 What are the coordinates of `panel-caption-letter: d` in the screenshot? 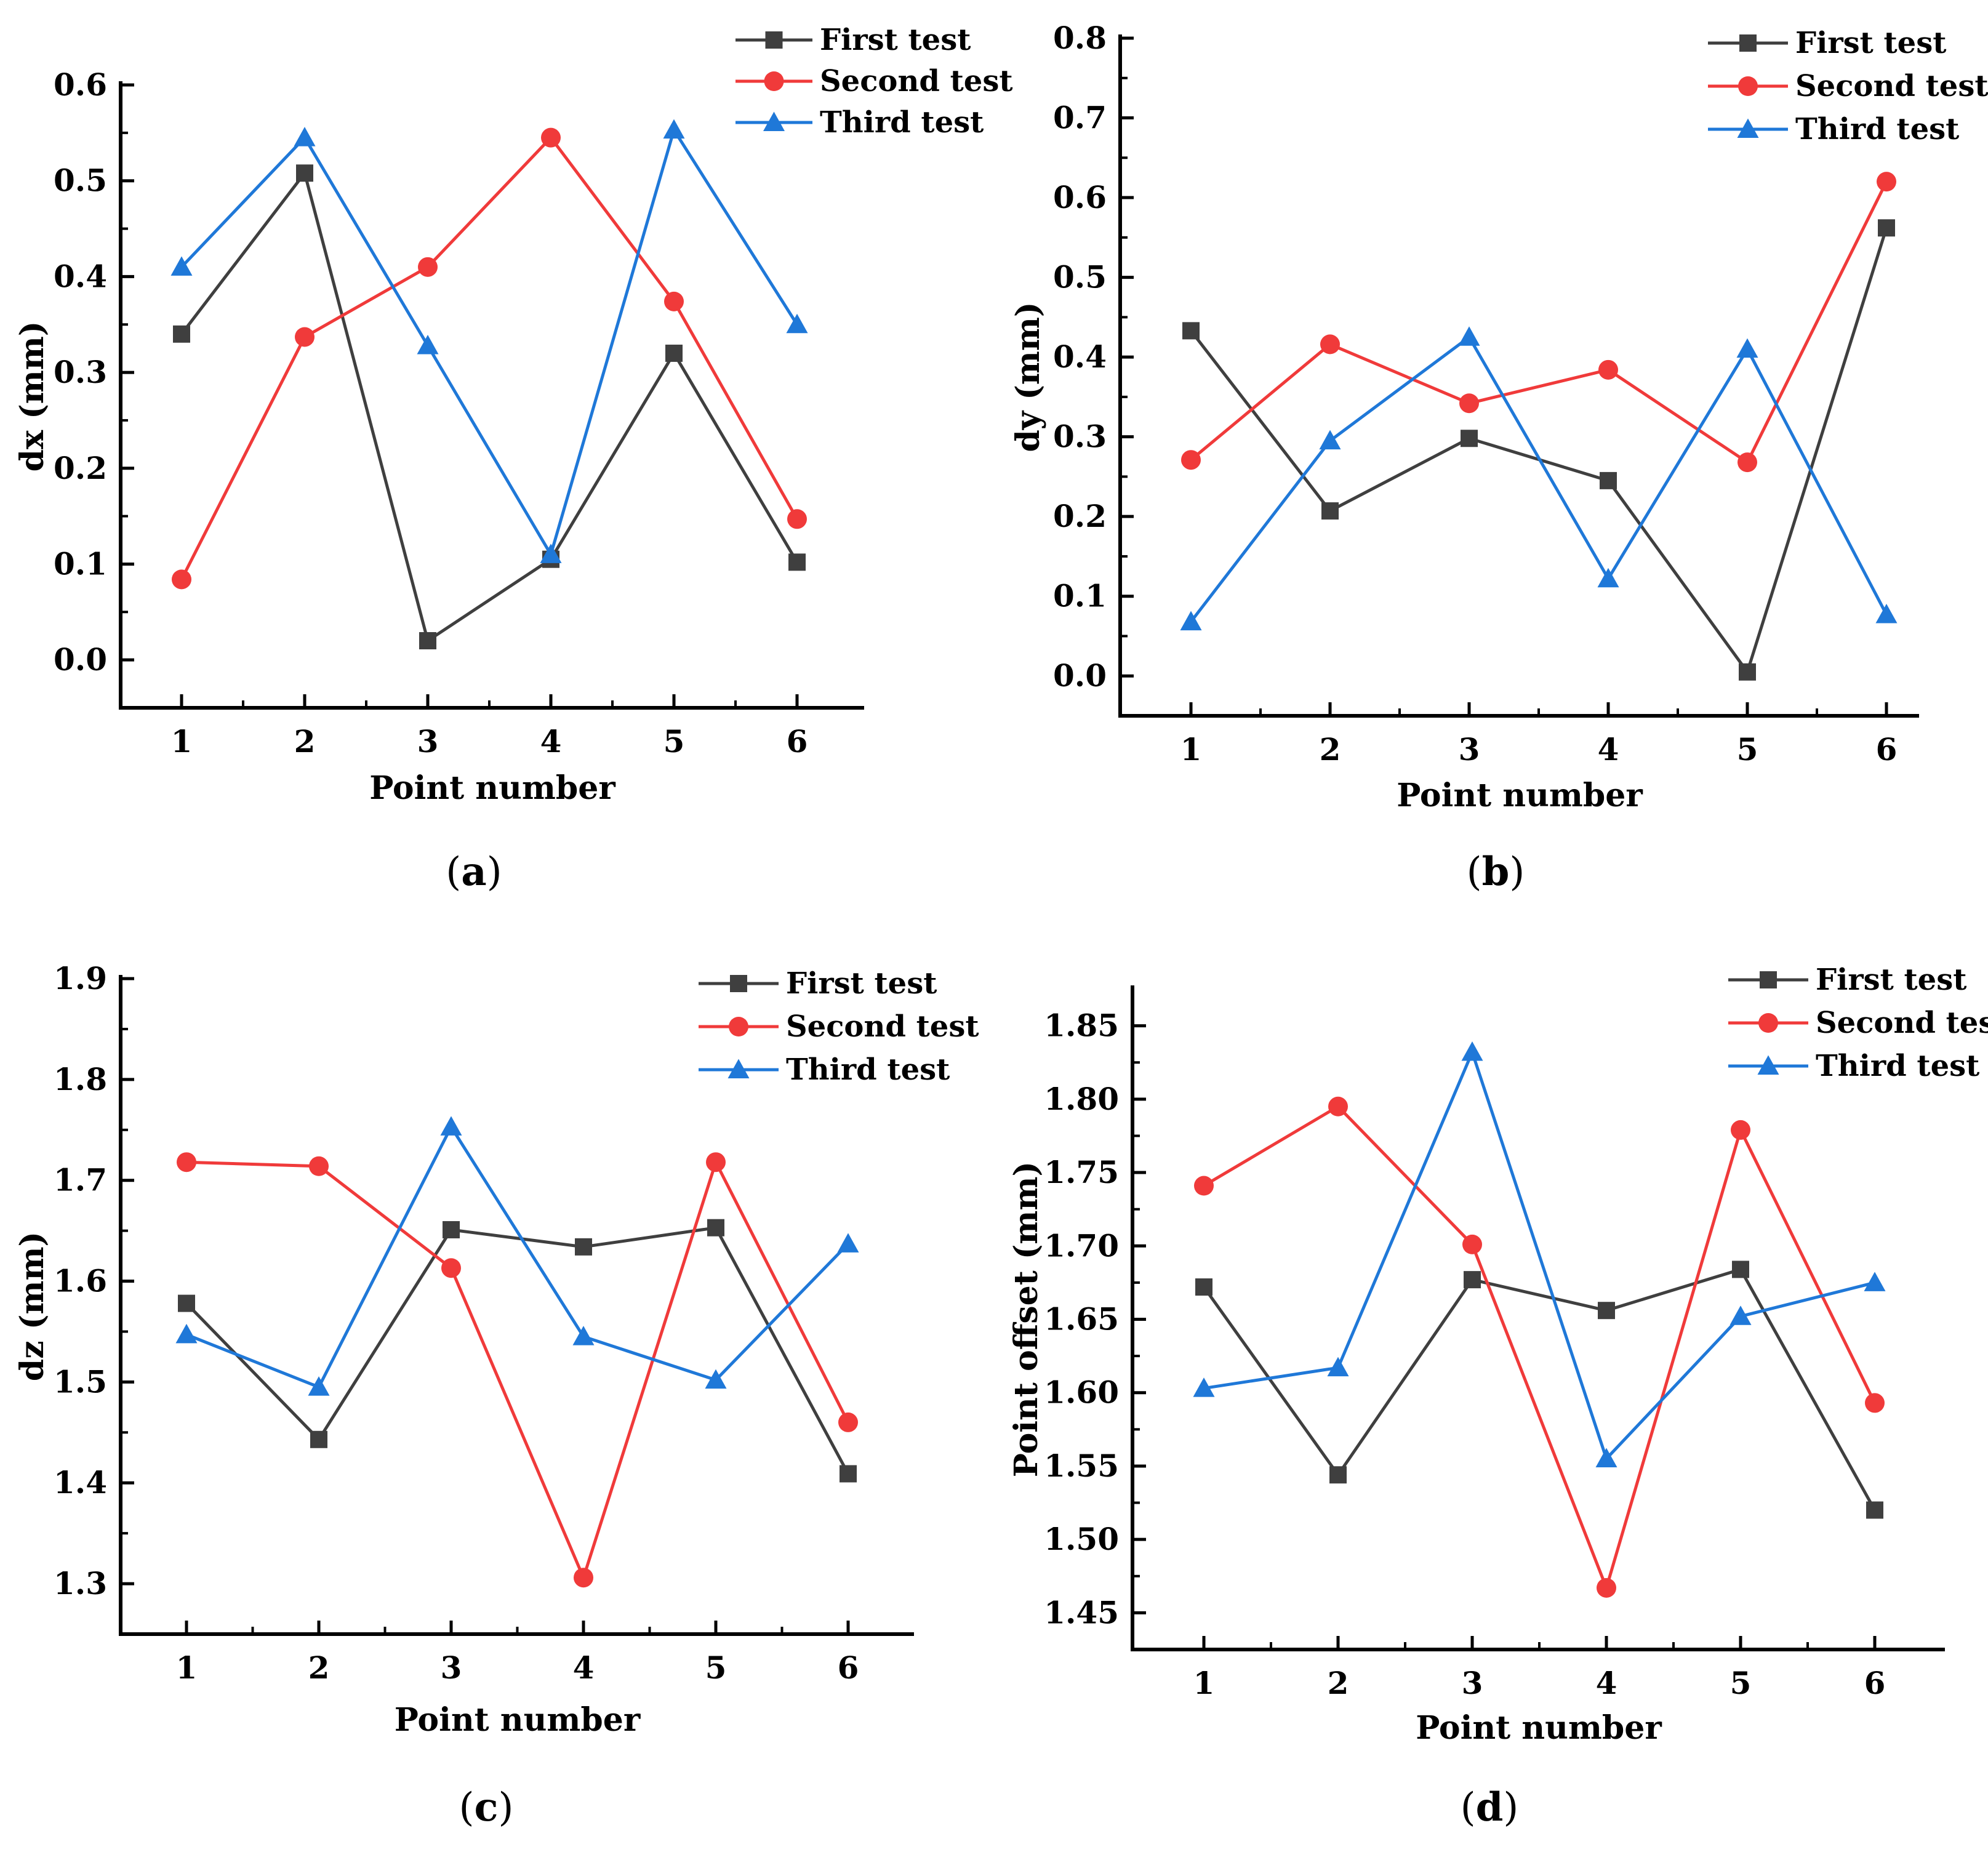 It's located at (1490, 1807).